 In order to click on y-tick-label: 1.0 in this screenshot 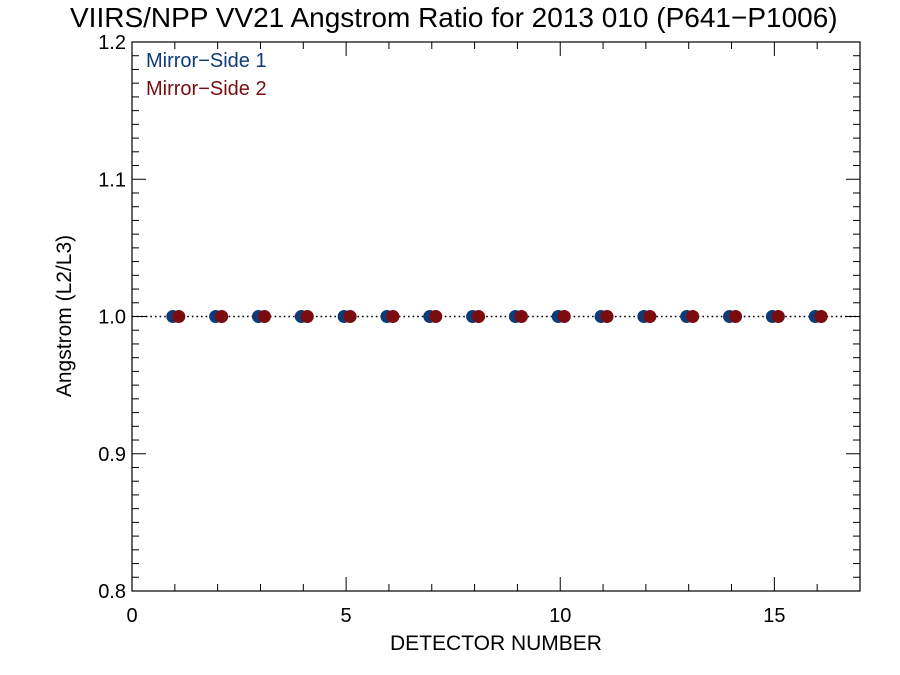, I will do `click(112, 318)`.